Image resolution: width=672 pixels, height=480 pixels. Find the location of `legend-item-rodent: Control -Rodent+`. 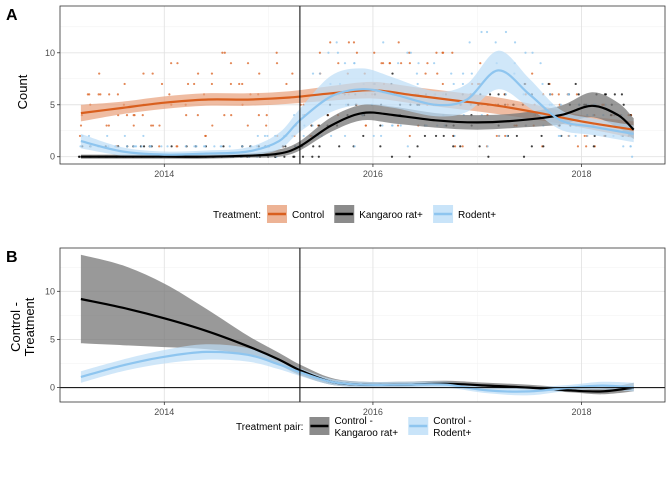

legend-item-rodent: Control -Rodent+ is located at coordinates (440, 427).